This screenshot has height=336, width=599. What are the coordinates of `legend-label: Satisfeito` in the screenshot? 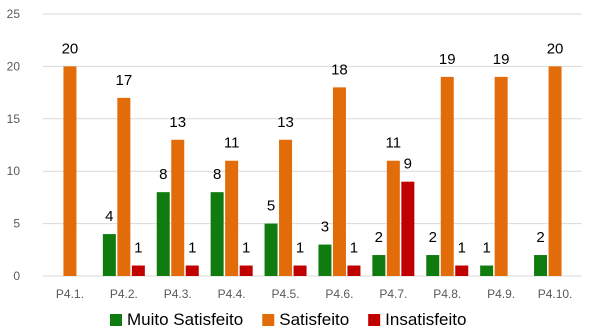 It's located at (314, 319).